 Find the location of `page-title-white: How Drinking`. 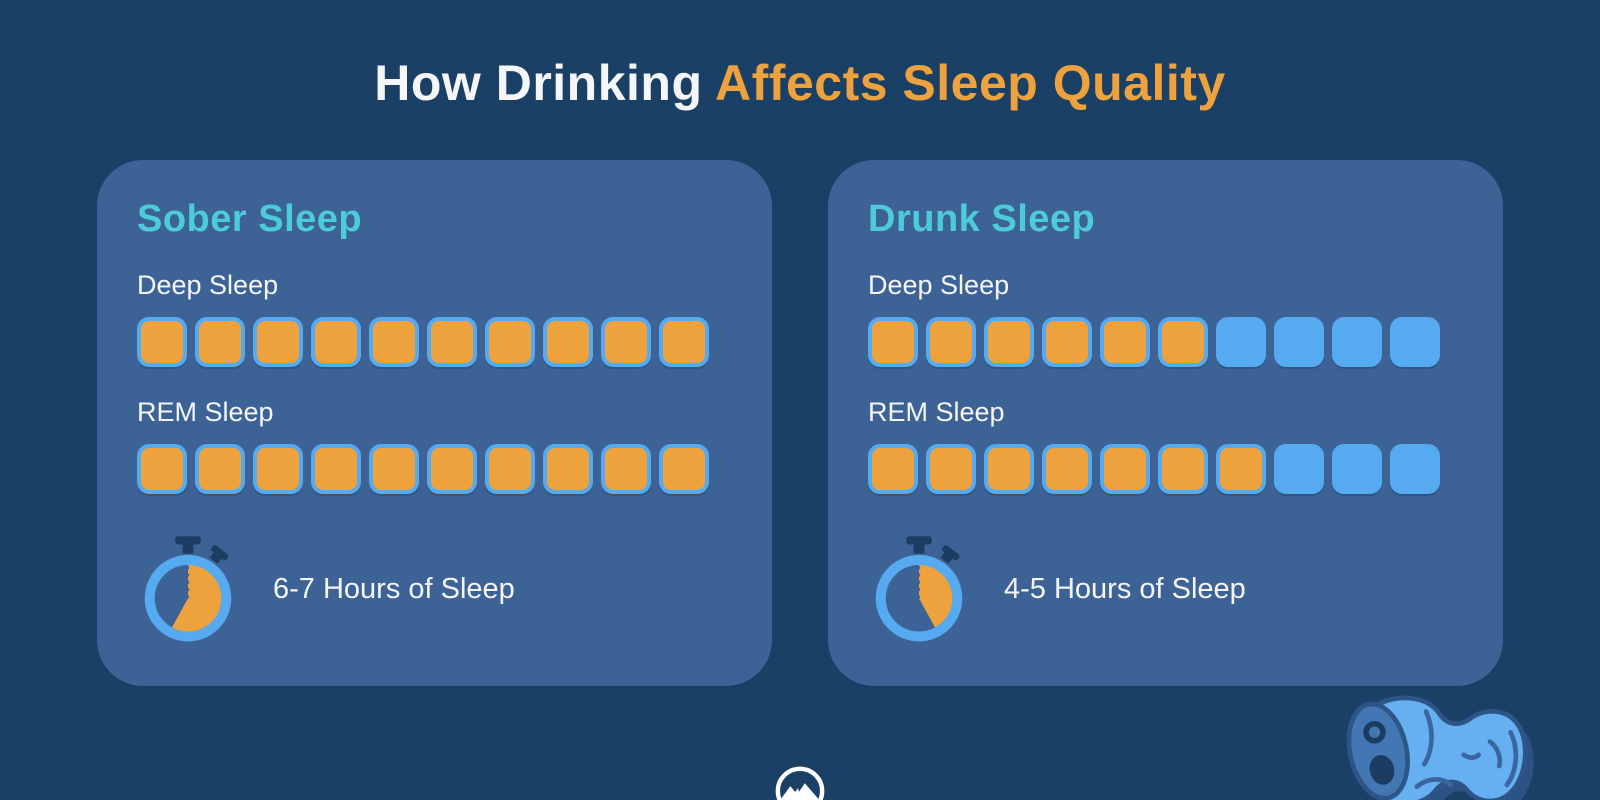

page-title-white: How Drinking is located at coordinates (538, 83).